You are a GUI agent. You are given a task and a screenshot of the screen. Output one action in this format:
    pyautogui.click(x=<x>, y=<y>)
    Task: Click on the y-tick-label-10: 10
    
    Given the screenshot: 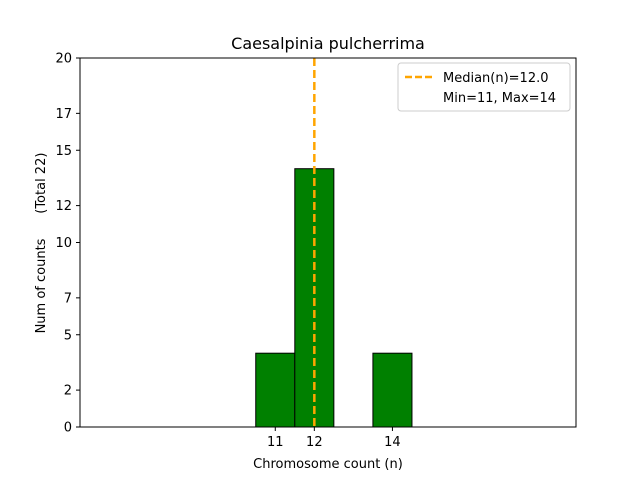 What is the action you would take?
    pyautogui.click(x=63, y=243)
    